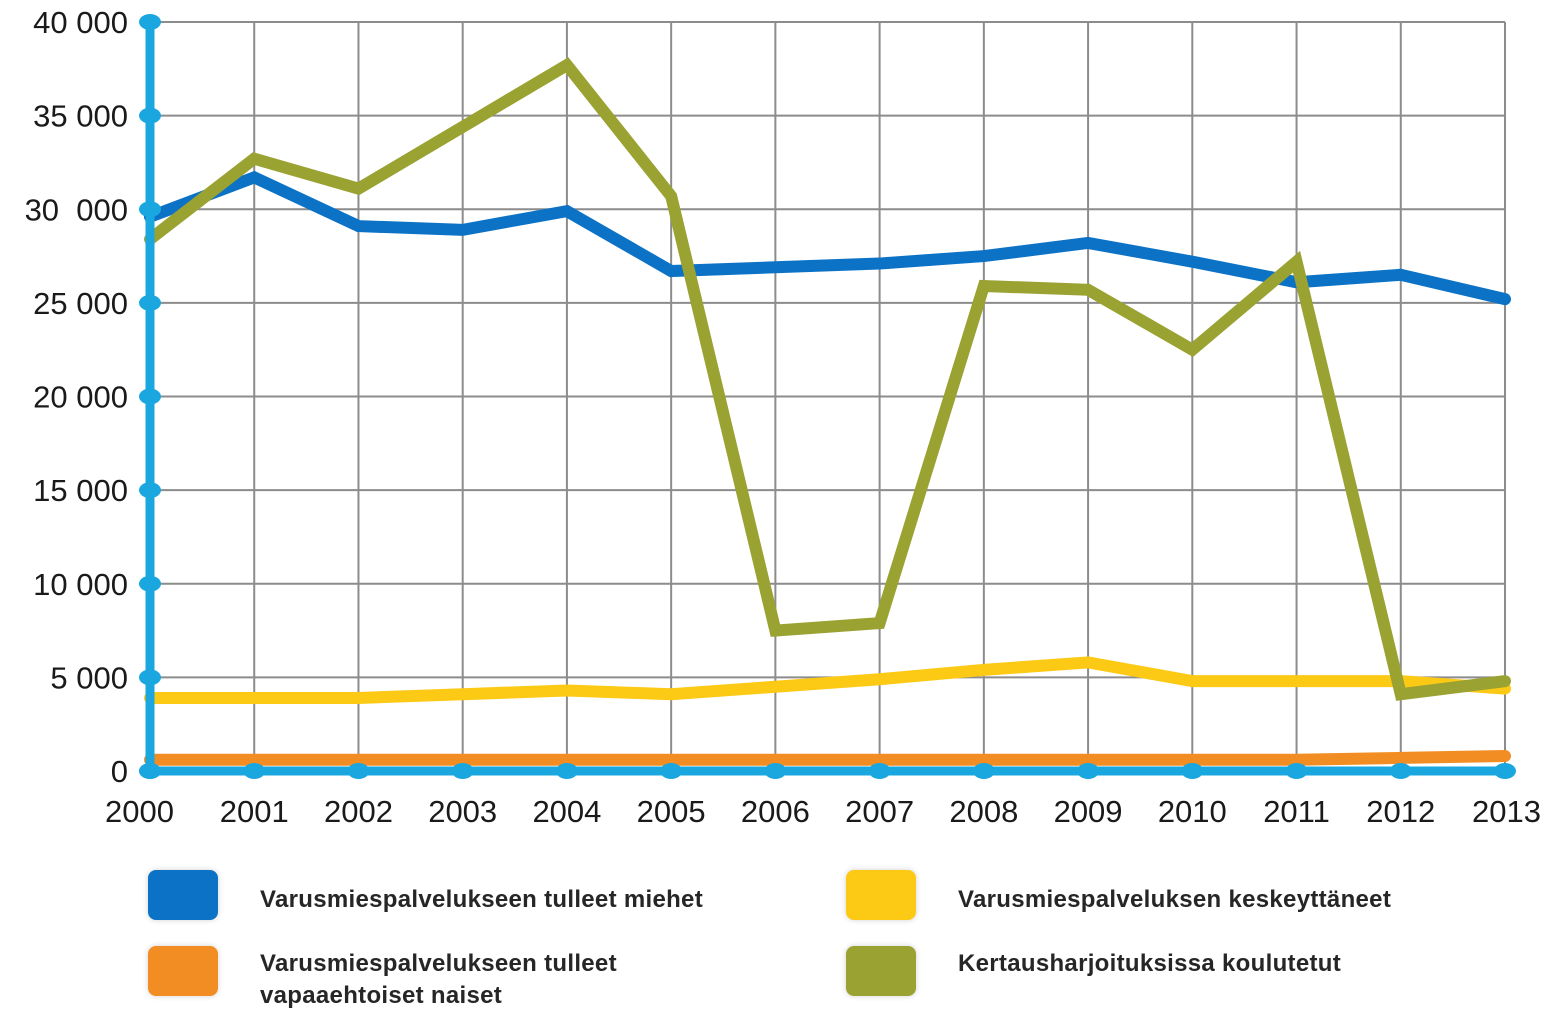 The image size is (1552, 1012). Describe the element at coordinates (80, 584) in the screenshot. I see `y-tick-label: 10 000` at that location.